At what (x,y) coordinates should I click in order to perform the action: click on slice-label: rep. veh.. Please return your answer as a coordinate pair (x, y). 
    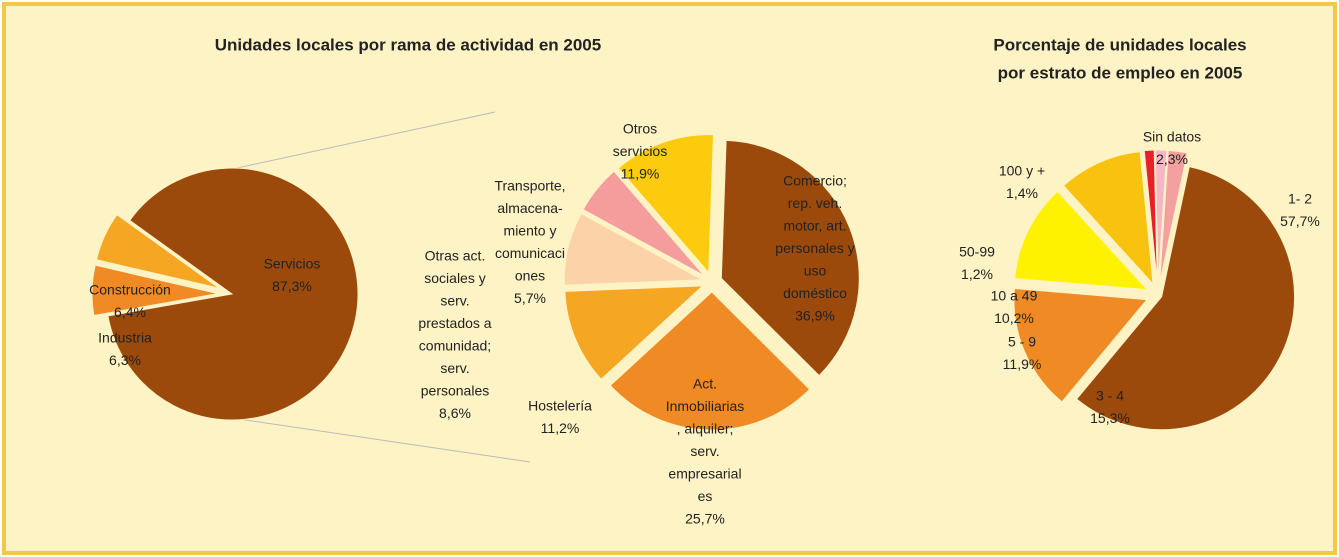
    Looking at the image, I should click on (815, 203).